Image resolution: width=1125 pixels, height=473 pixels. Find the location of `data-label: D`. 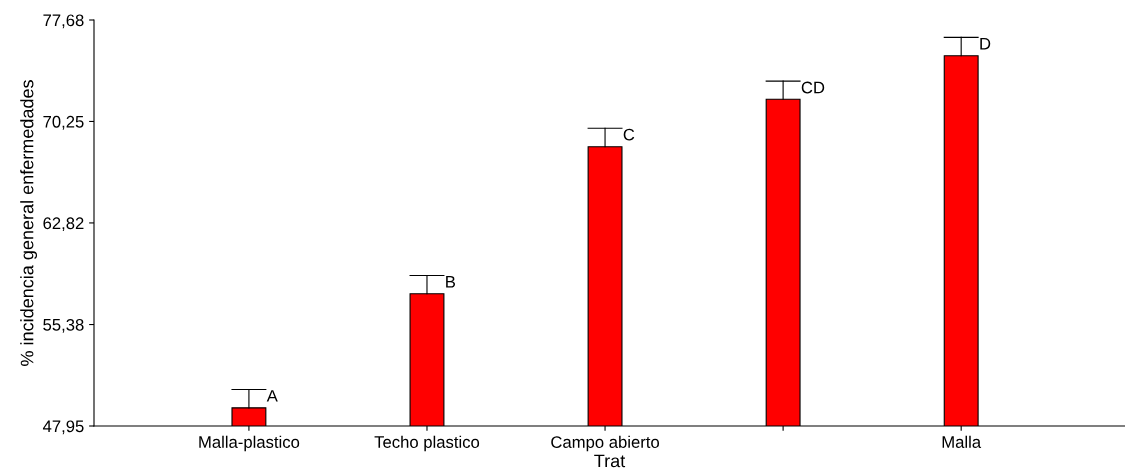

data-label: D is located at coordinates (985, 43).